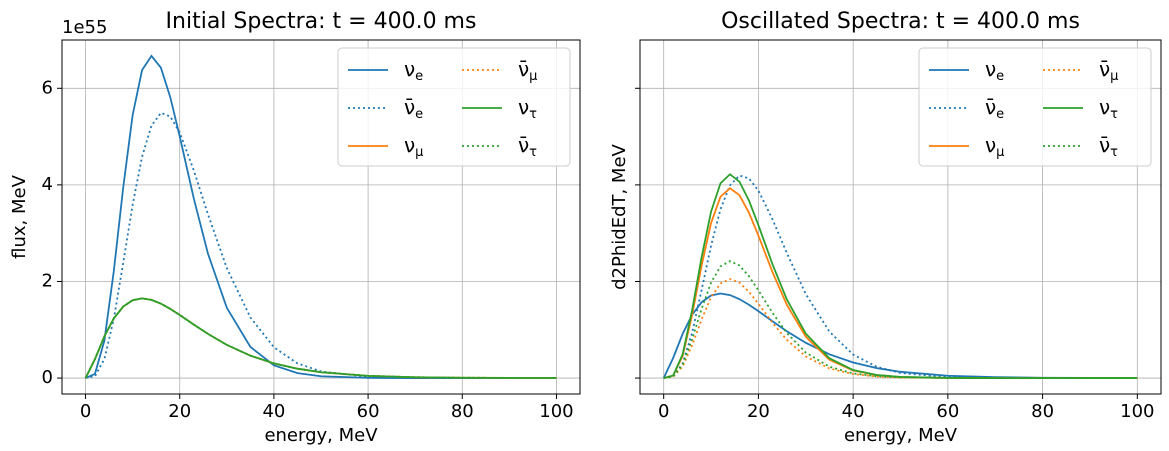 This screenshot has width=1169, height=451. Describe the element at coordinates (19, 216) in the screenshot. I see `y-axis-label: flux, MeV` at that location.